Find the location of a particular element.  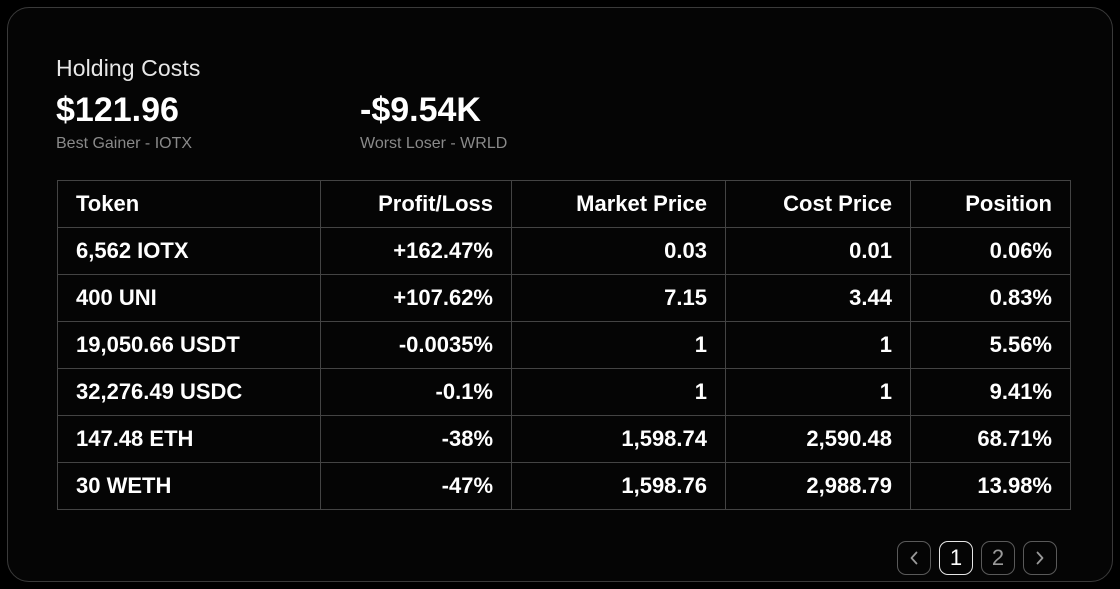

best-gainer-stat: $121.96 Best Gainer - IOTX is located at coordinates (124, 121).